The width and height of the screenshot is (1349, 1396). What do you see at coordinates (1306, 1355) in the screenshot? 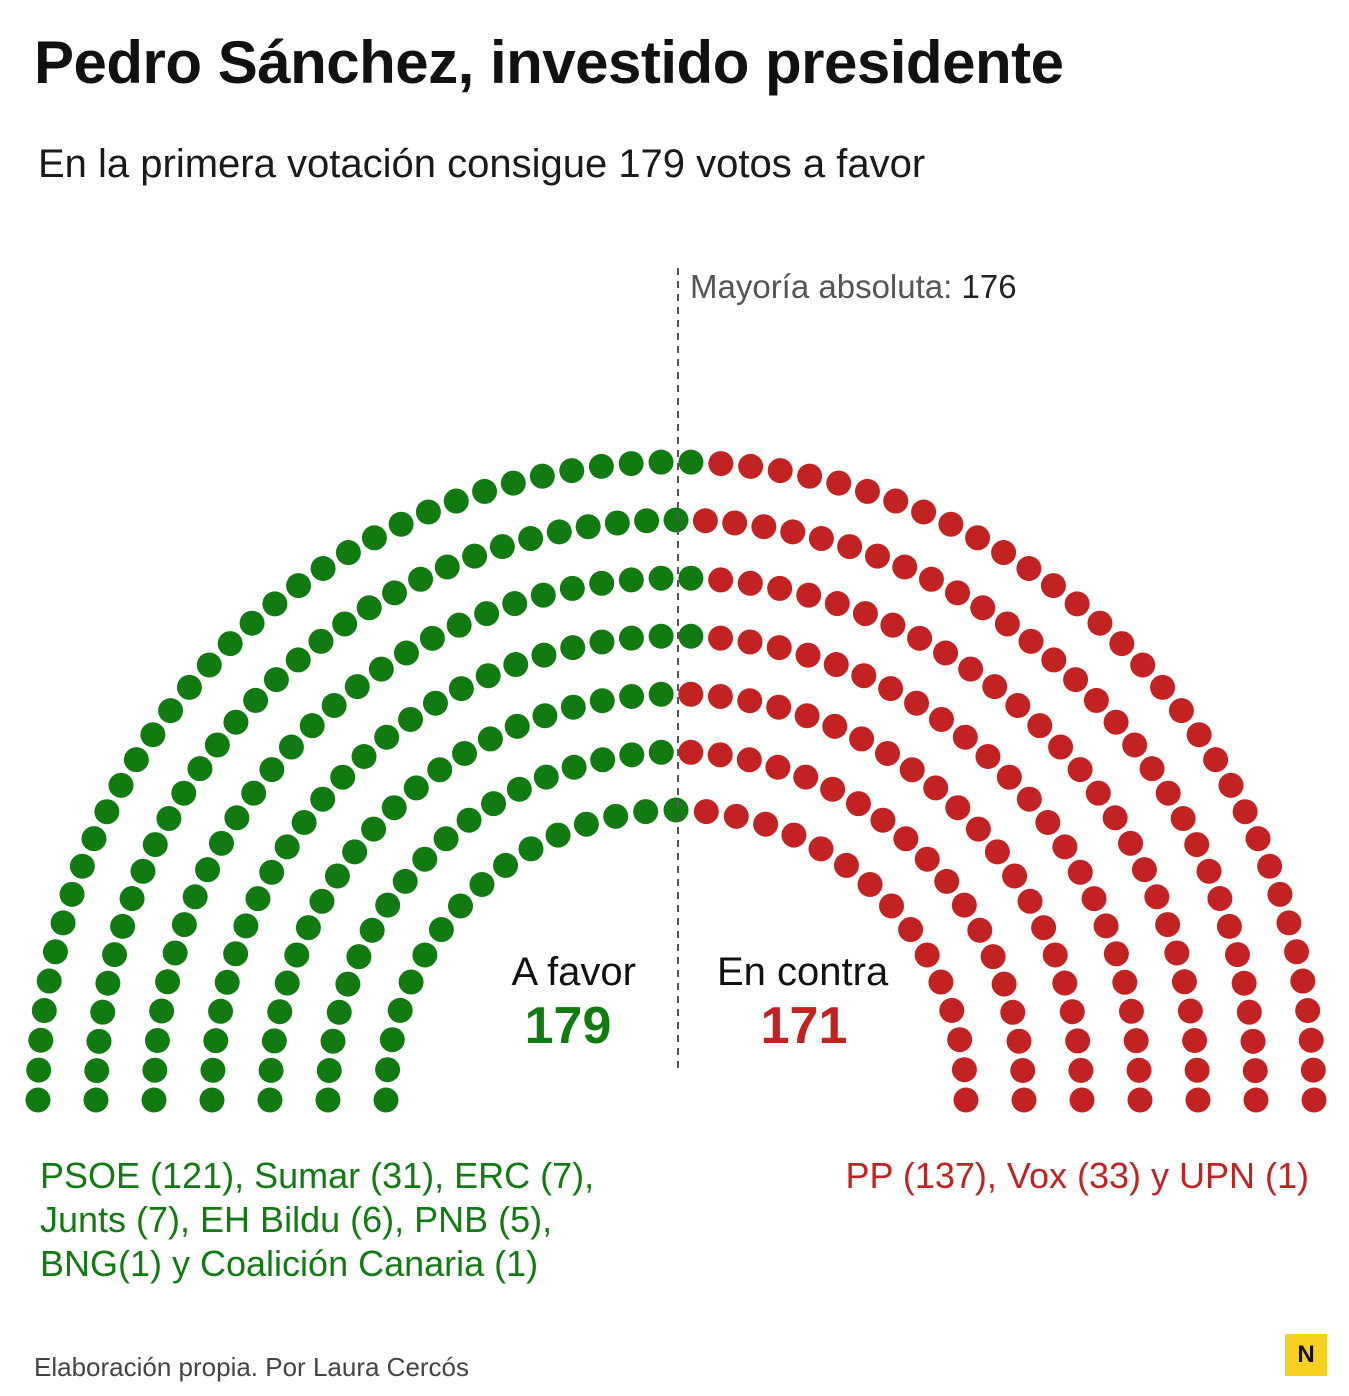
I see `brand-logo: N` at bounding box center [1306, 1355].